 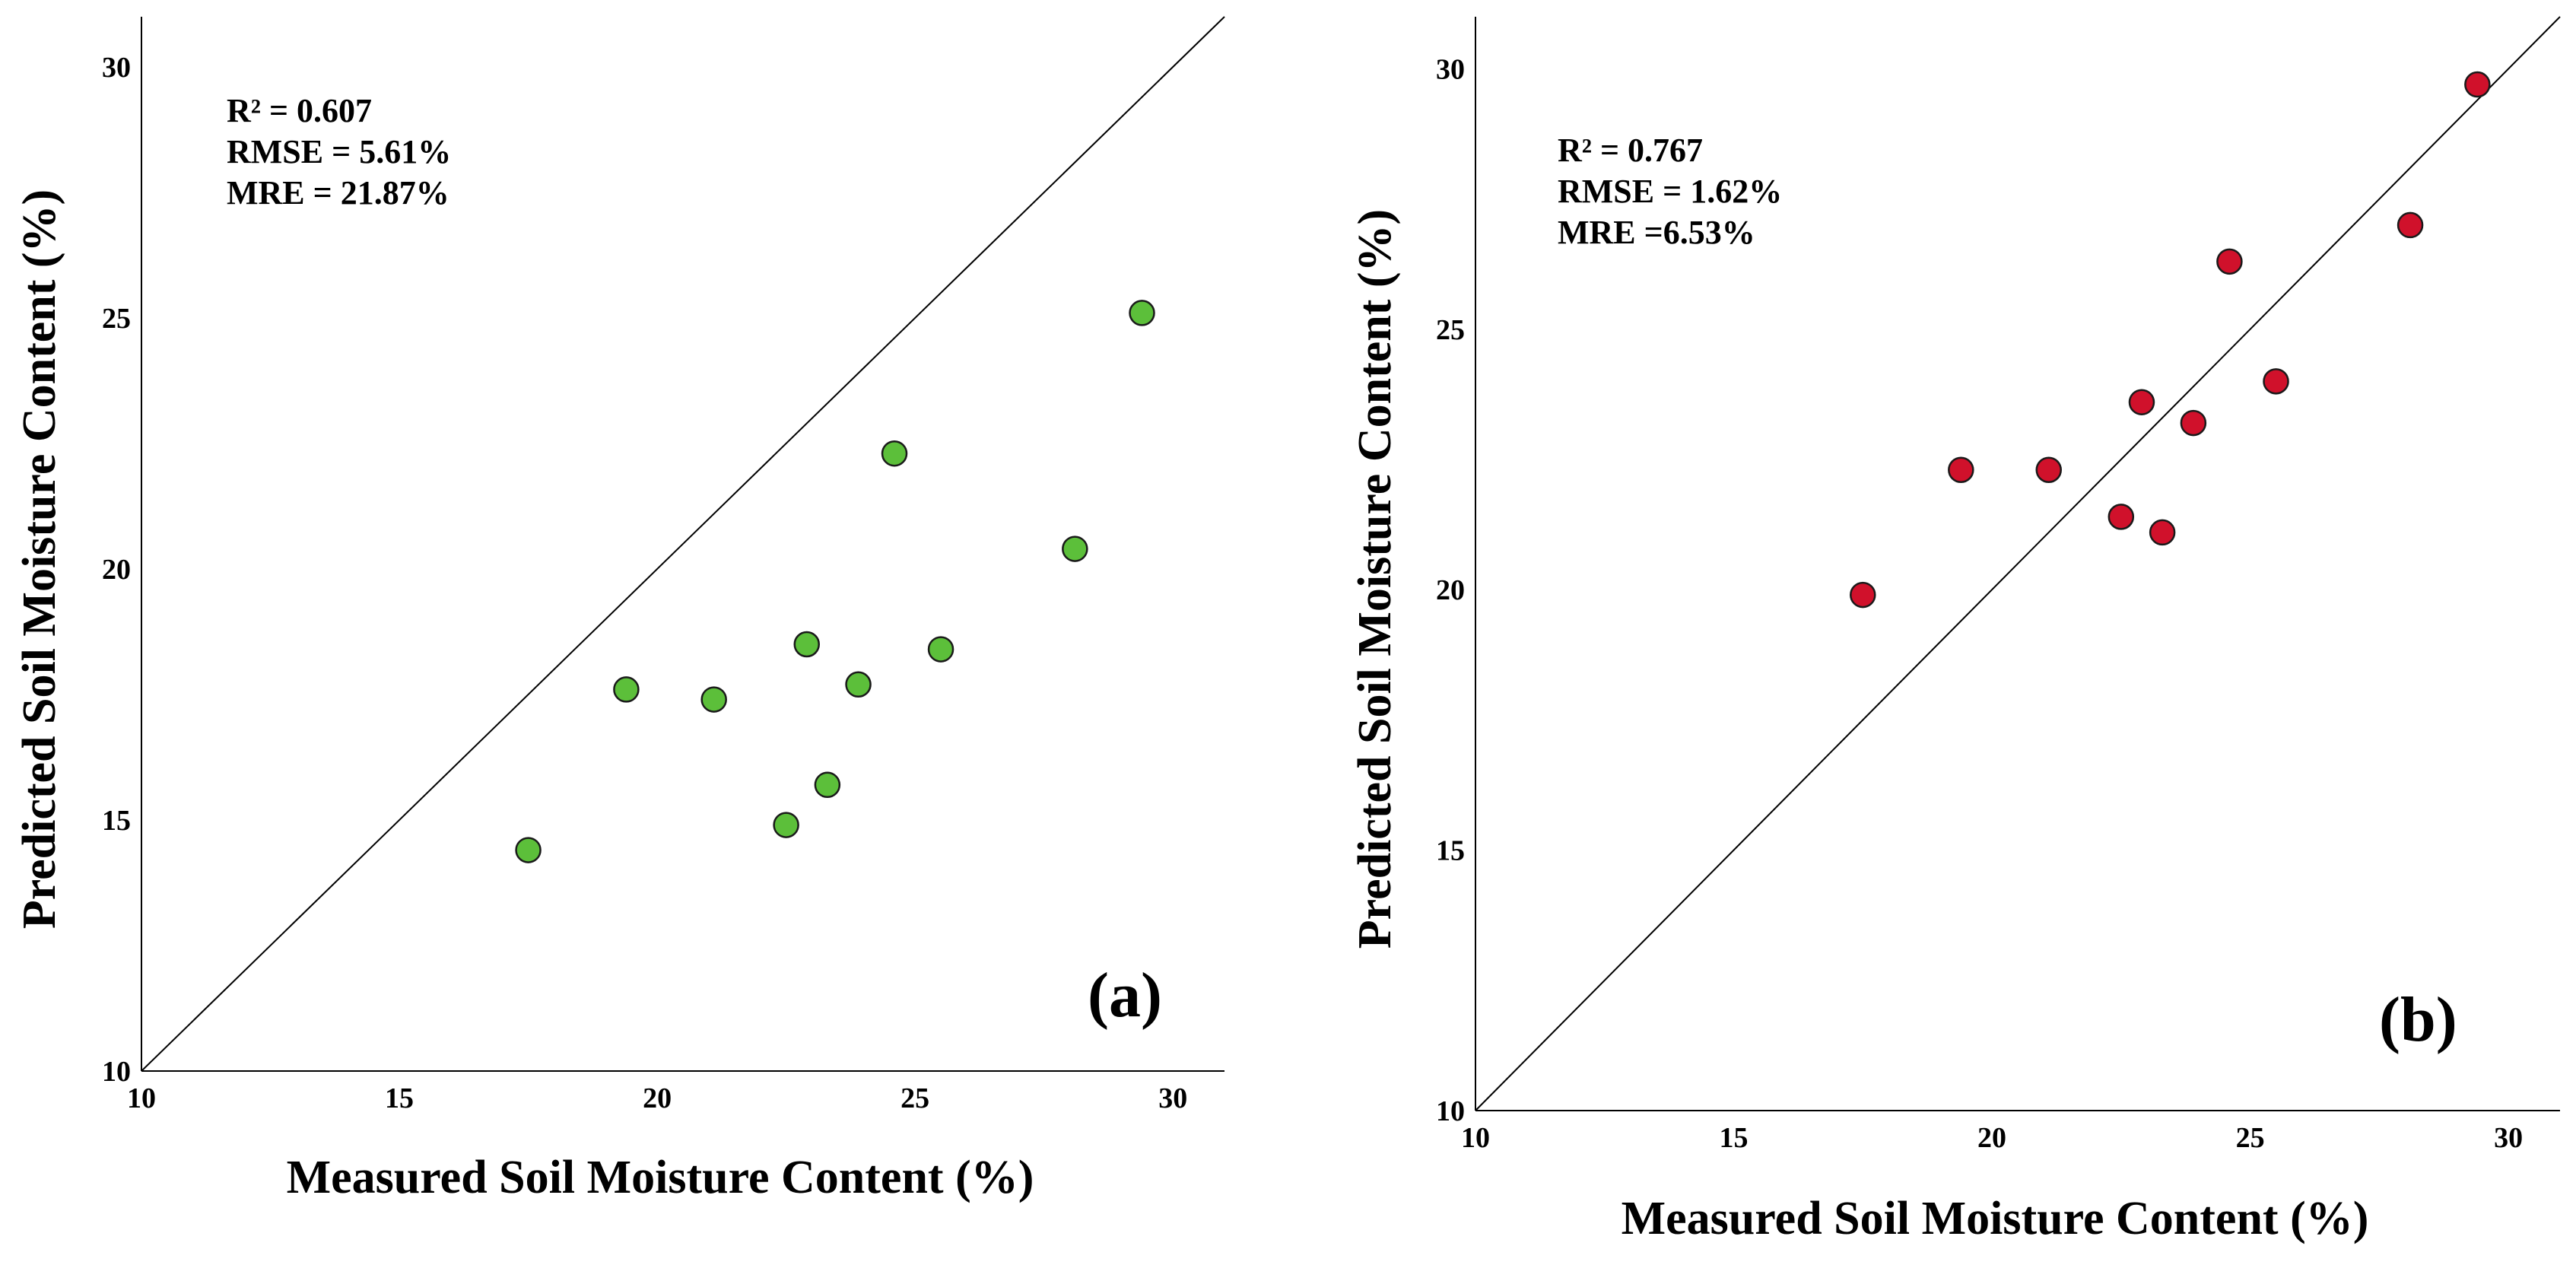 I want to click on panel-label: (a), so click(x=1125, y=995).